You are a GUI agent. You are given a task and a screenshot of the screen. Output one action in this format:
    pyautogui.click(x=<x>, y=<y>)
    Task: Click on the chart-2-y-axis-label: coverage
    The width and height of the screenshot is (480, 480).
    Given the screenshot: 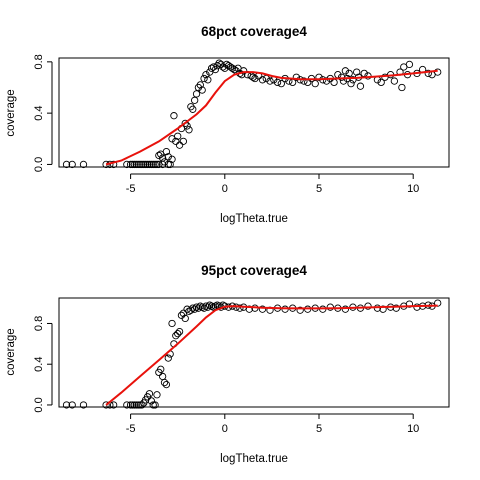 What is the action you would take?
    pyautogui.click(x=11, y=351)
    